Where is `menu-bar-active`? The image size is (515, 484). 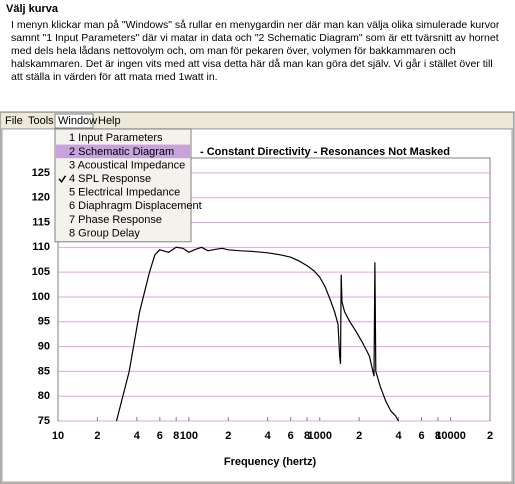
menu-bar-active is located at coordinates (74, 121).